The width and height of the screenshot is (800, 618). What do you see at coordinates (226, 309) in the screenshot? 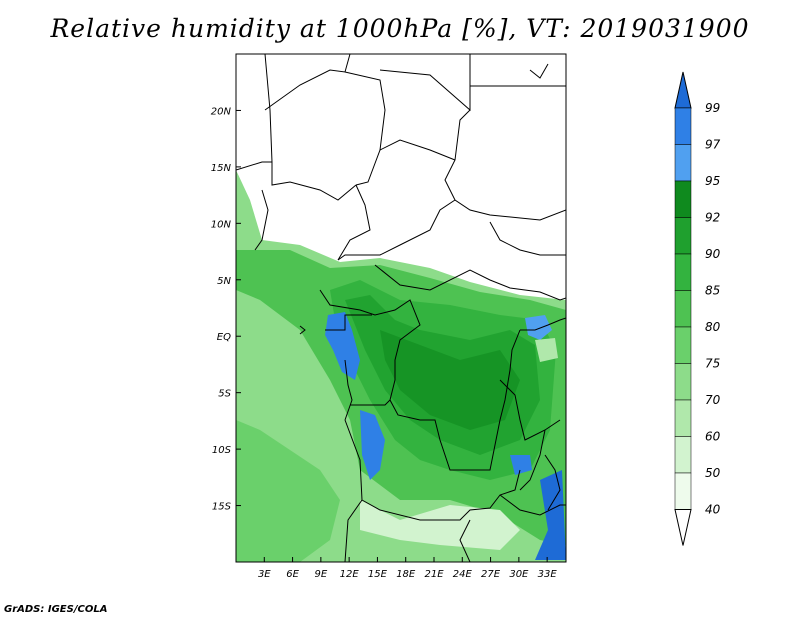
I see `lat-axis: 20N 15N 10N 5N EQ 5S 10S 15S` at bounding box center [226, 309].